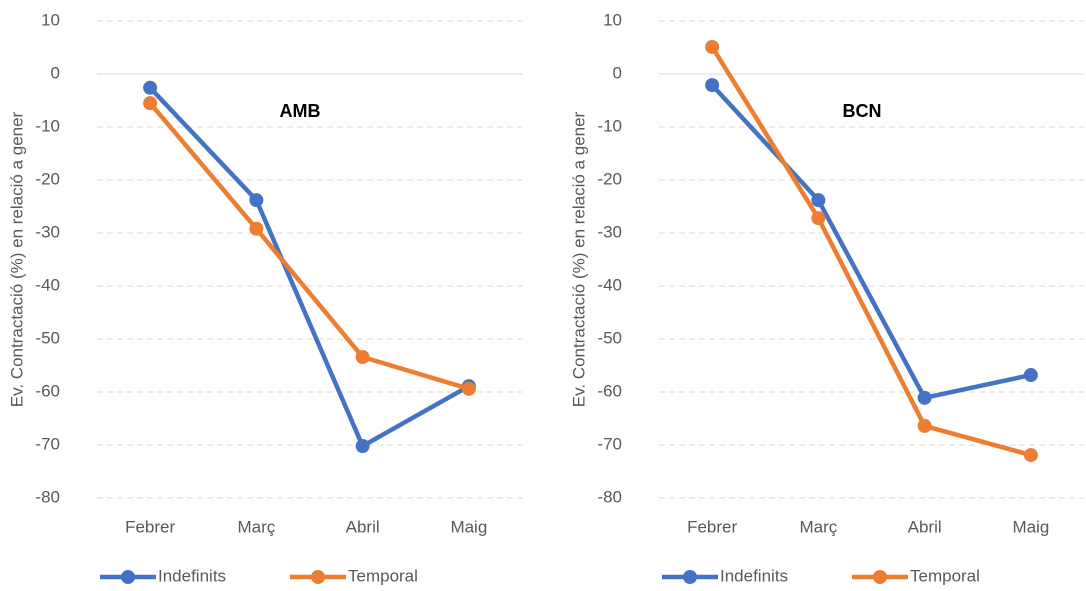  I want to click on chart-title: AMB, so click(300, 111).